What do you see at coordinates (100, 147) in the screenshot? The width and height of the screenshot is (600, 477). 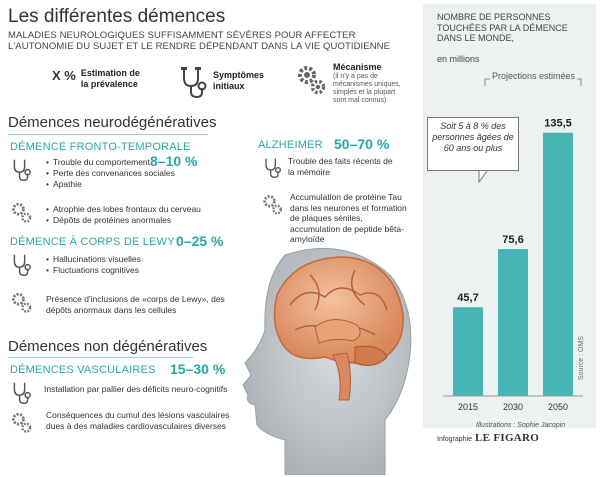 I see `ftd-name: DÉMENCE FRONTO-TEMPORALE` at bounding box center [100, 147].